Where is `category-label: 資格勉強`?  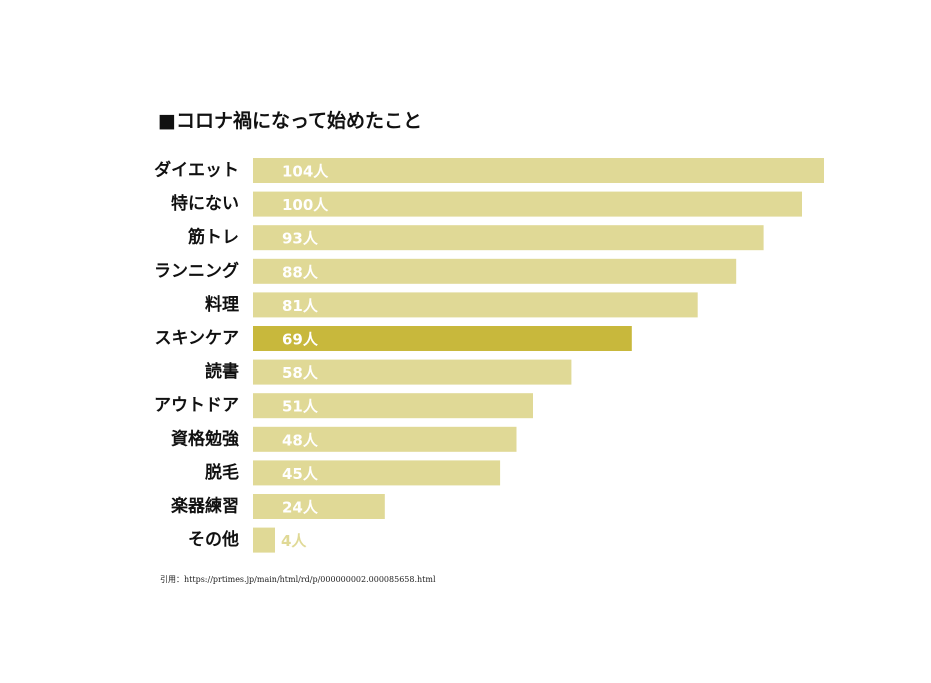
category-label: 資格勉強 is located at coordinates (205, 438).